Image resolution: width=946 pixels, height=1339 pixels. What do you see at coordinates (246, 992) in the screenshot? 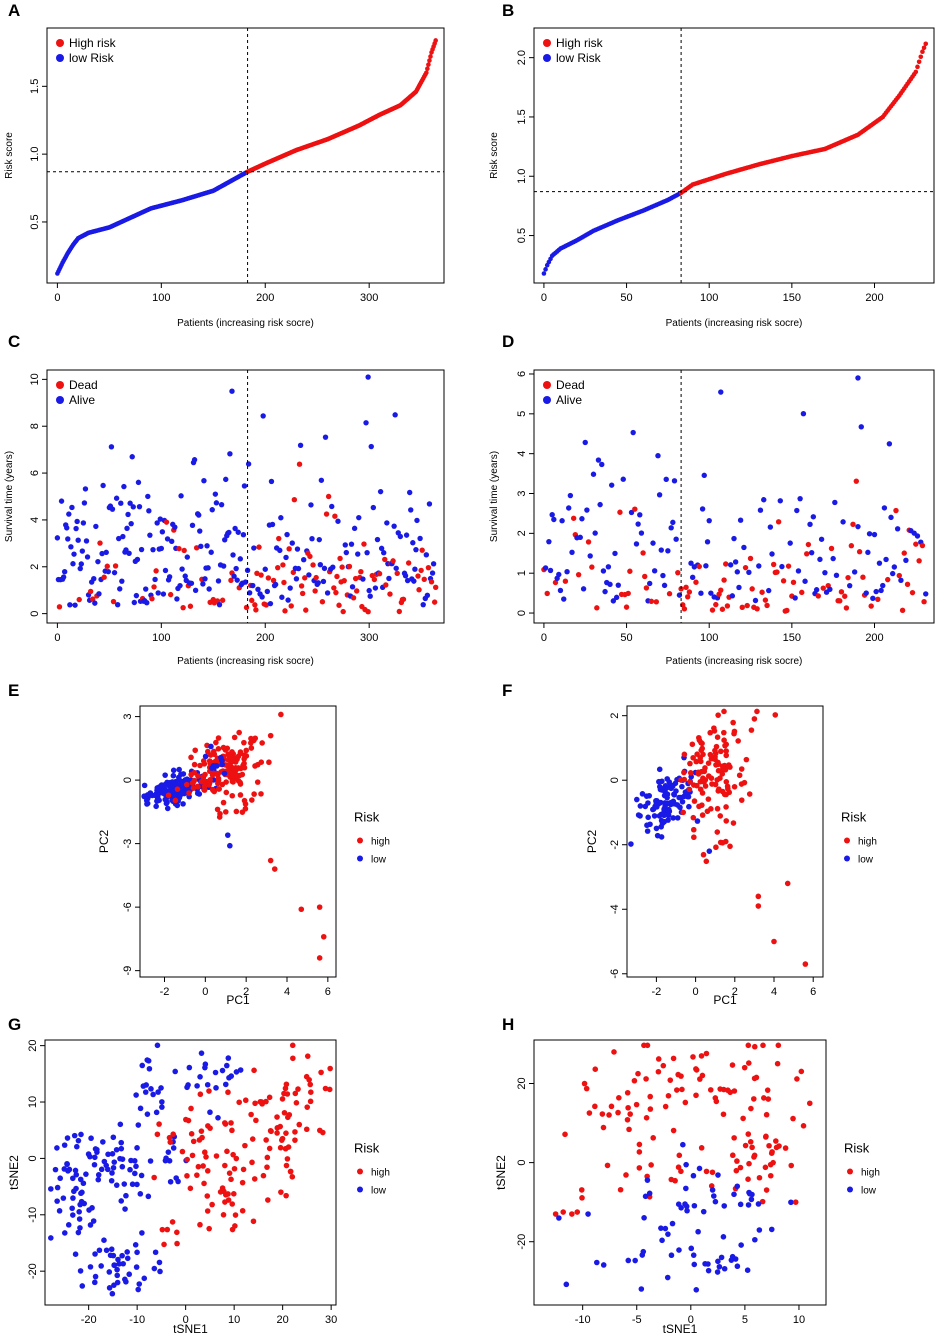
I see `x-tick-label: 2` at bounding box center [246, 992].